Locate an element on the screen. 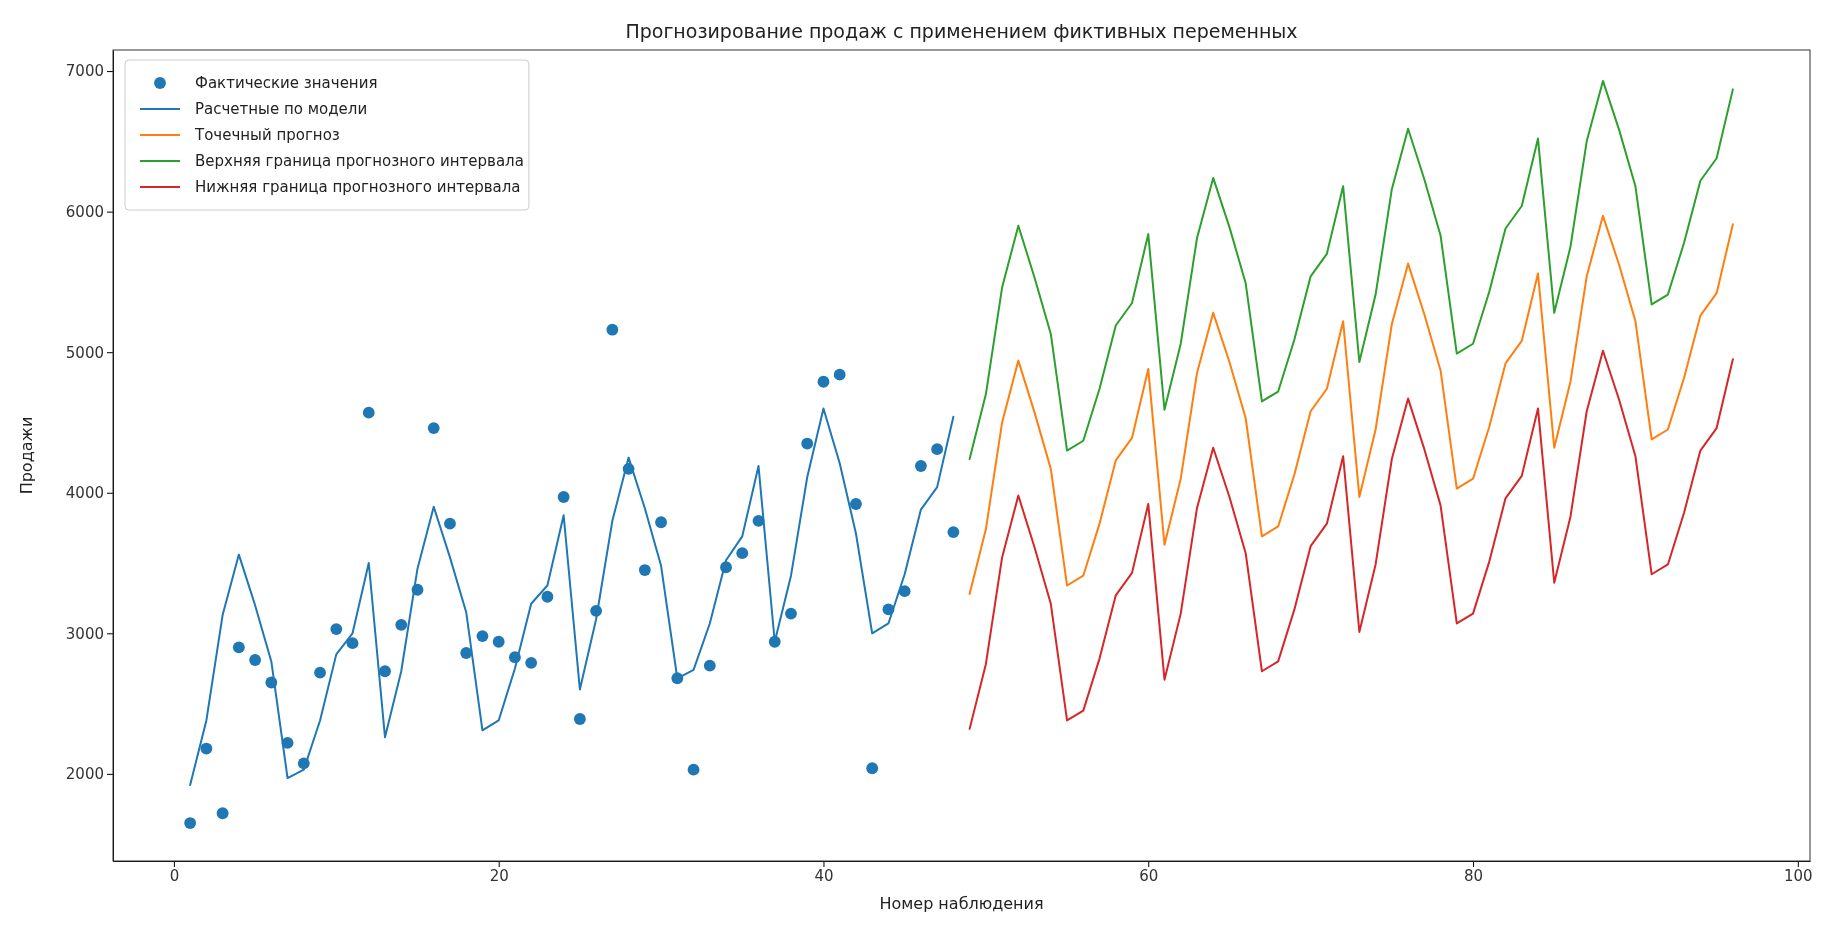 This screenshot has height=938, width=1840. x-tick-label: 80 is located at coordinates (1473, 875).